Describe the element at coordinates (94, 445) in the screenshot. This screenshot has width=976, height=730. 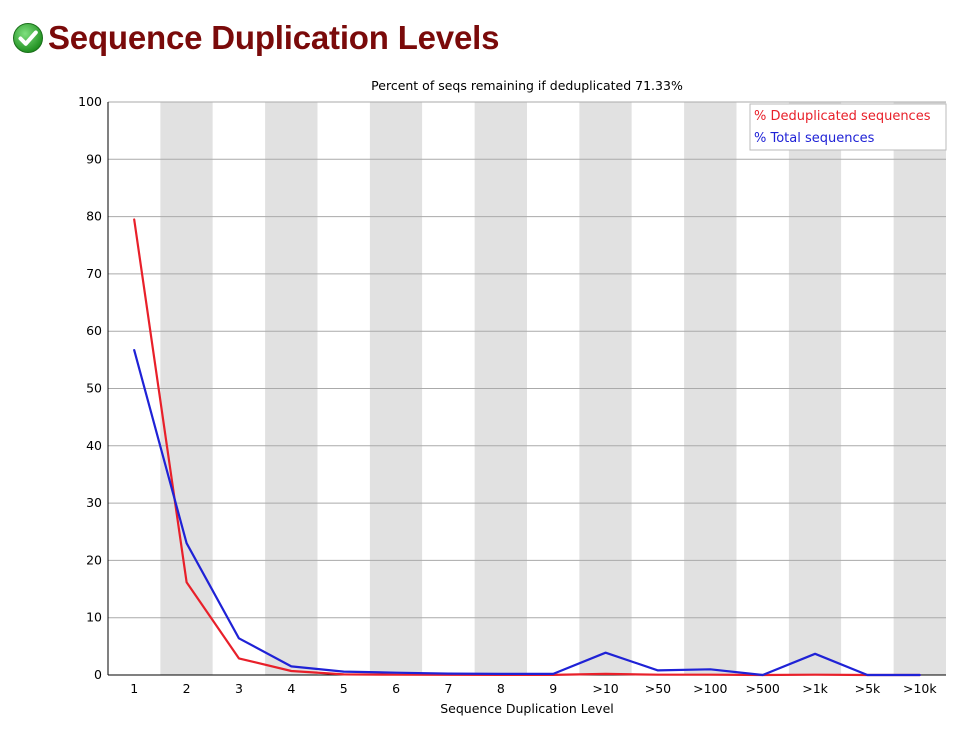
I see `y-tick-label: 40` at that location.